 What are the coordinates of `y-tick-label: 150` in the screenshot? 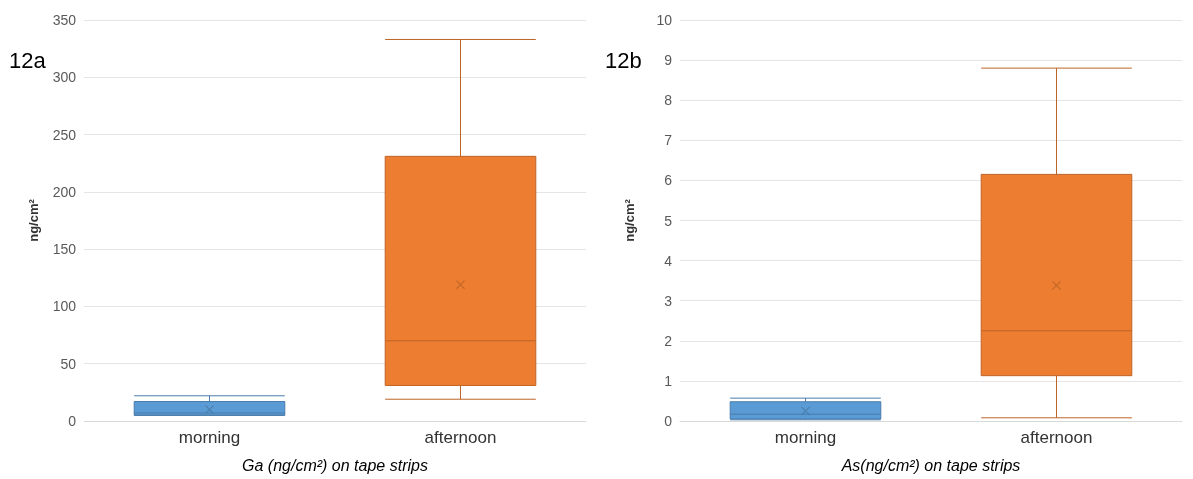 It's located at (64, 249).